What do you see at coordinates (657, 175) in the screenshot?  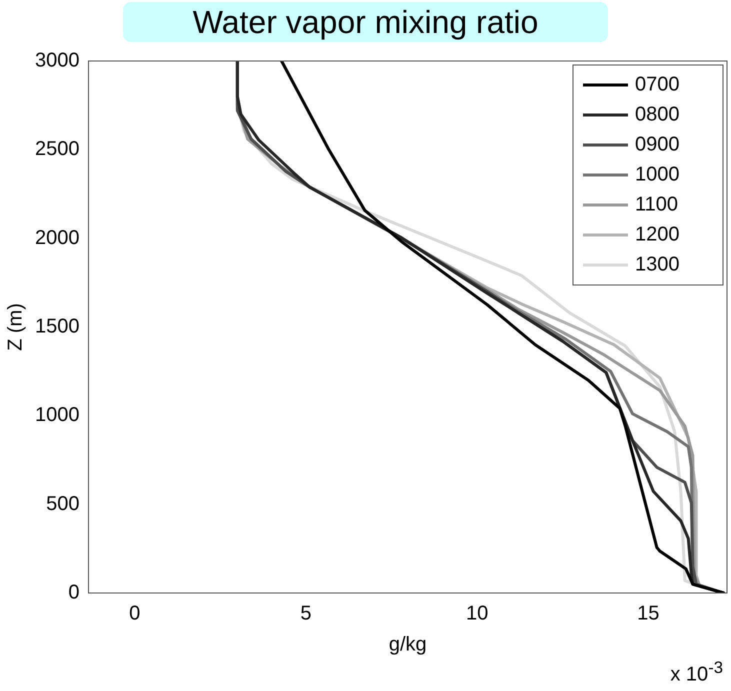 I see `legend-label: 1000` at bounding box center [657, 175].